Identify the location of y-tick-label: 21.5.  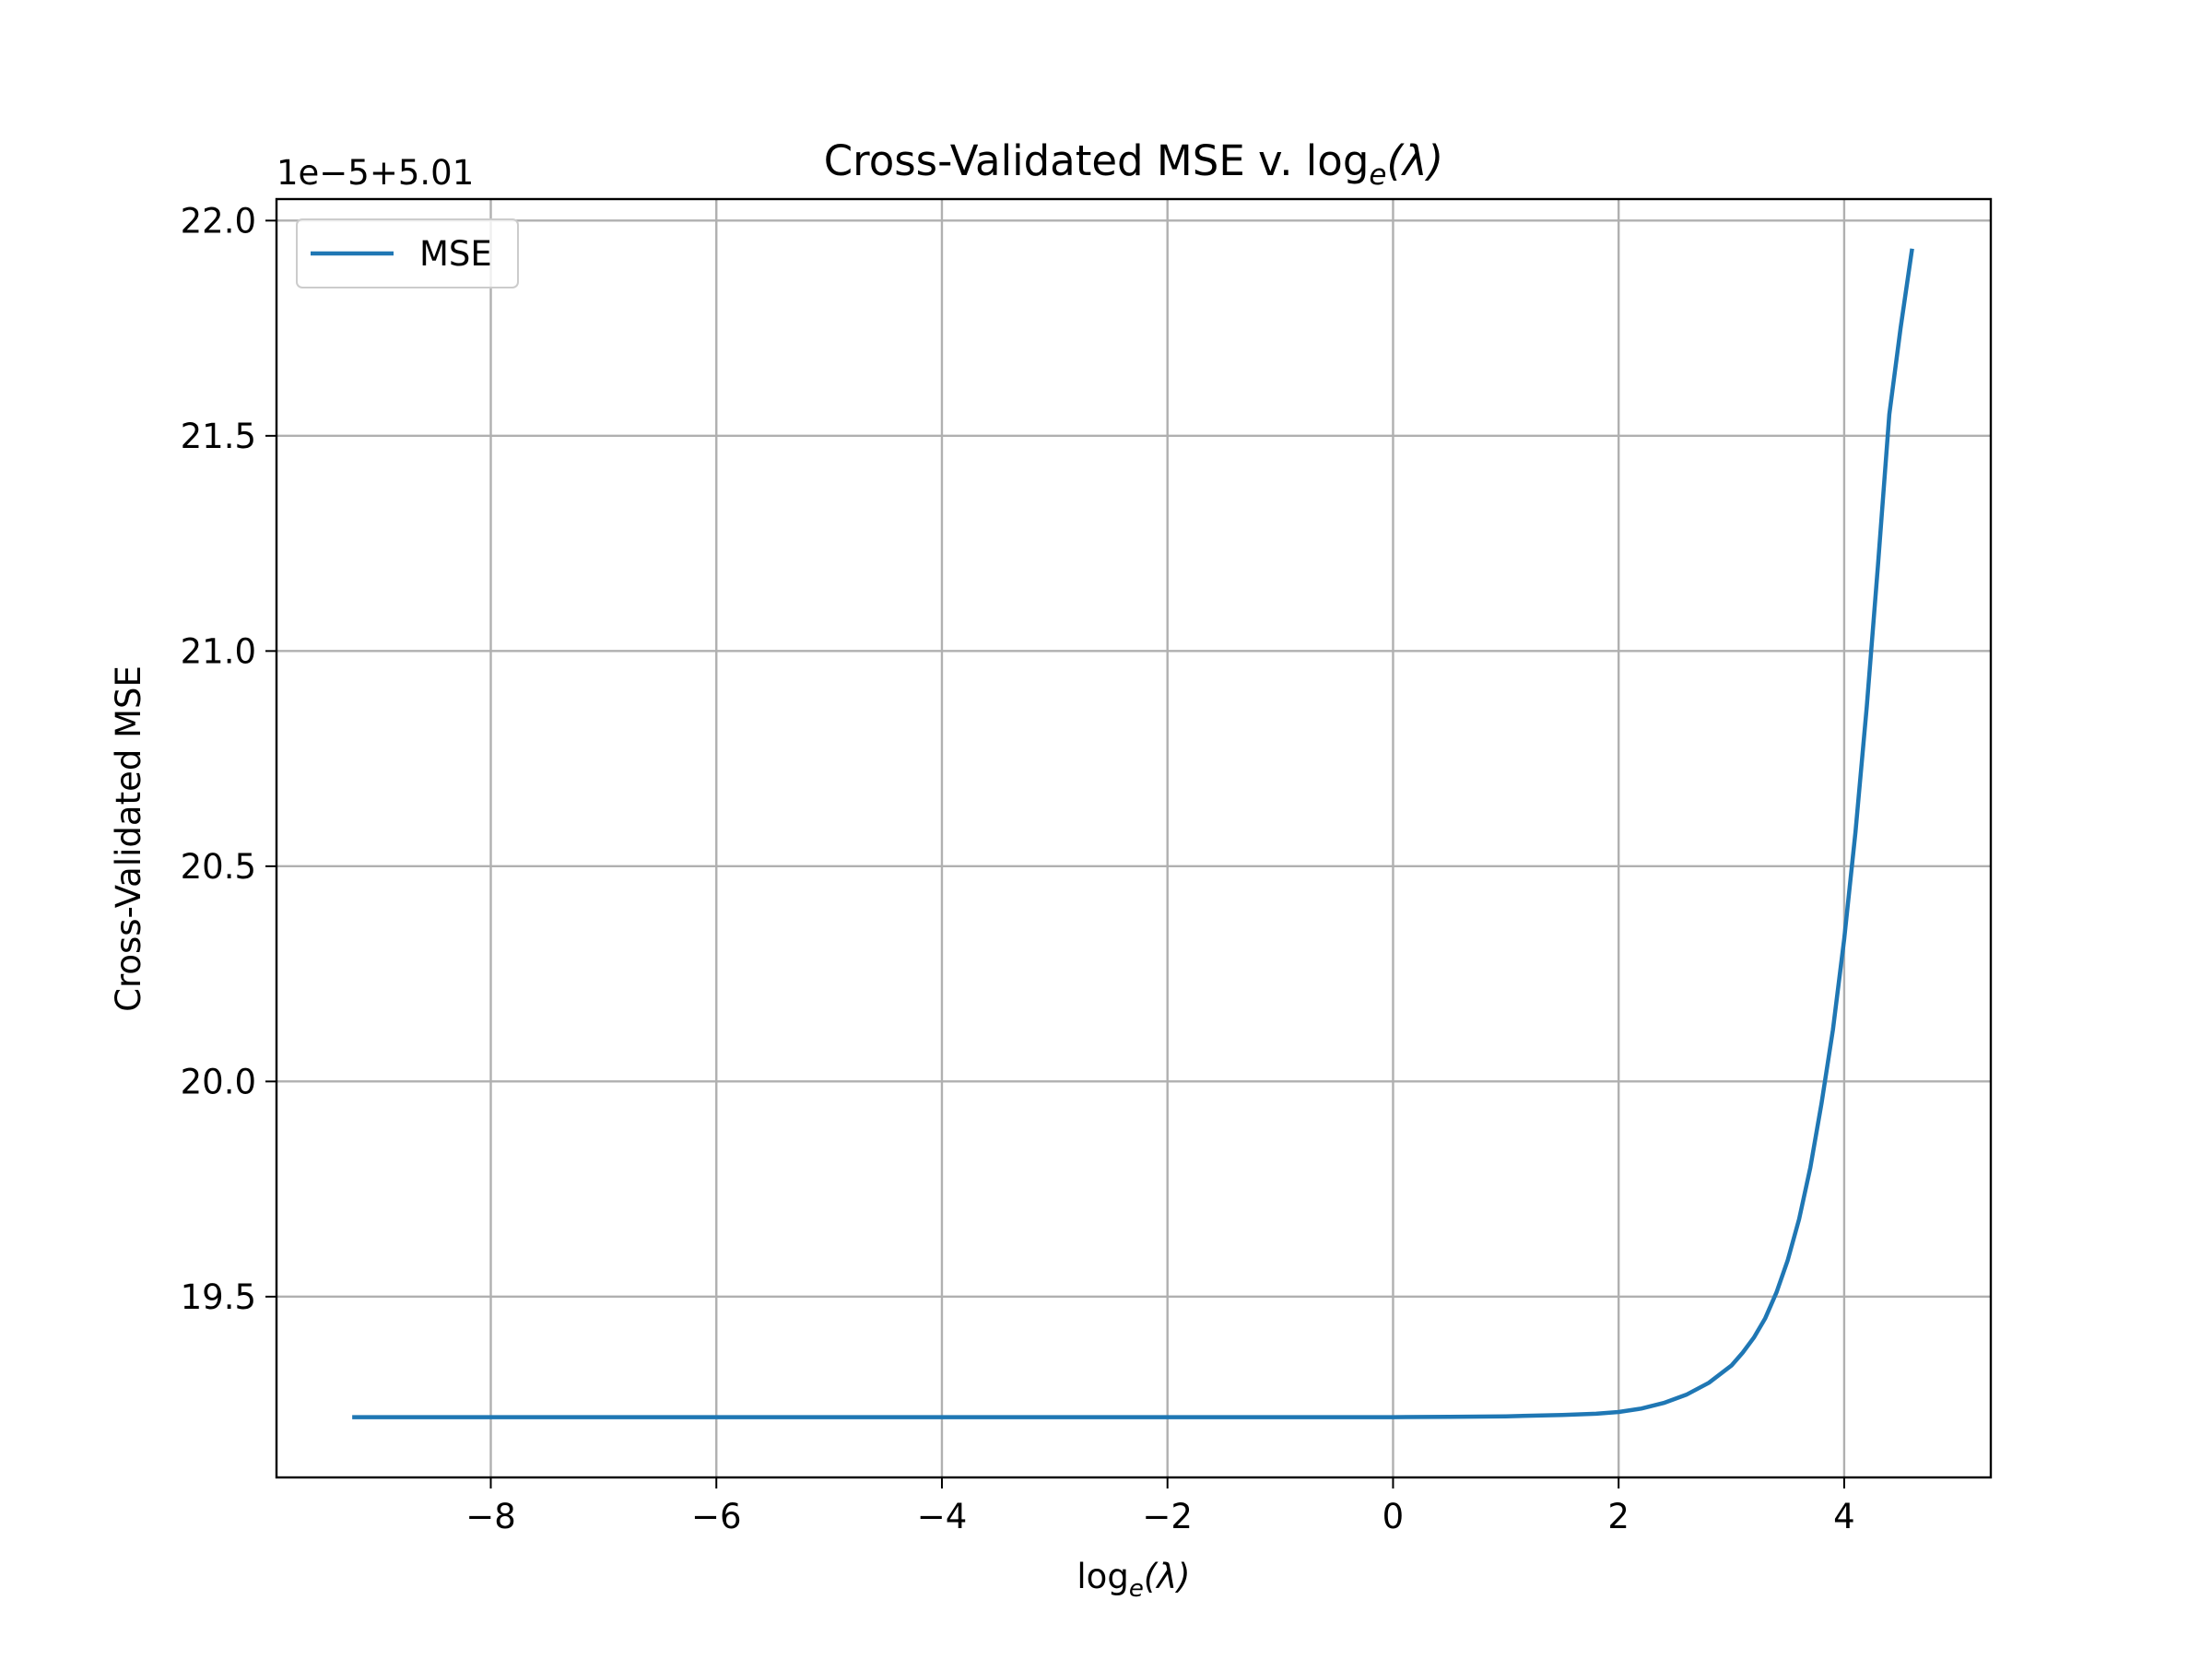
(218, 436).